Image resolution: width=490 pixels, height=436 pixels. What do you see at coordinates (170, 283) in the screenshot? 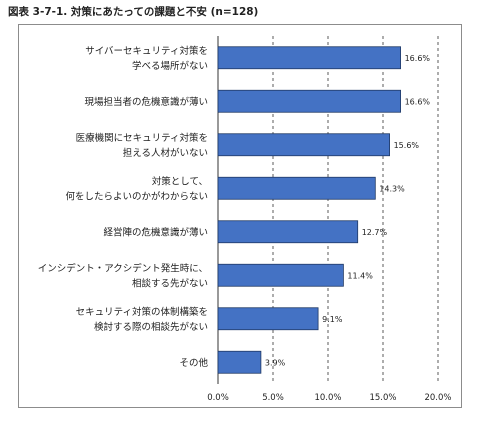
I see `category-label: 相談する先がない` at bounding box center [170, 283].